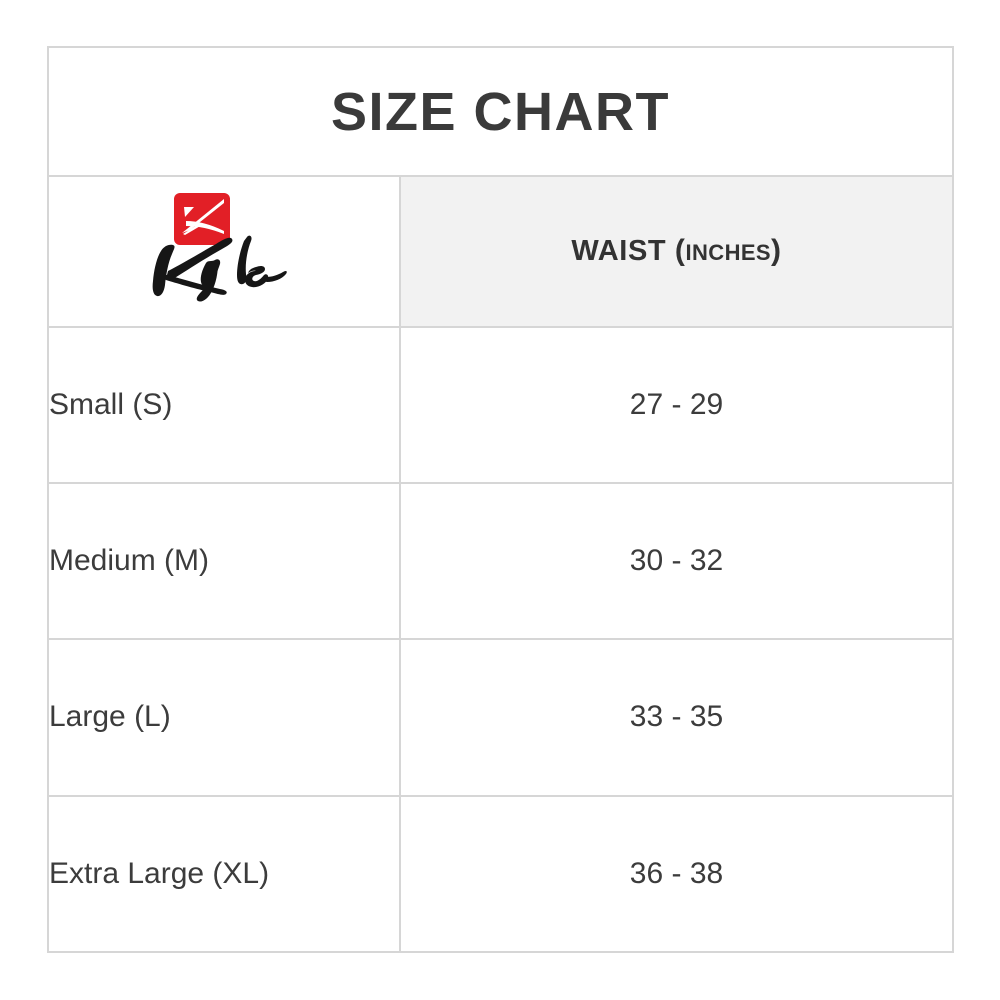 Image resolution: width=1000 pixels, height=1000 pixels. I want to click on size-name-cell: Extra Large (XL), so click(224, 874).